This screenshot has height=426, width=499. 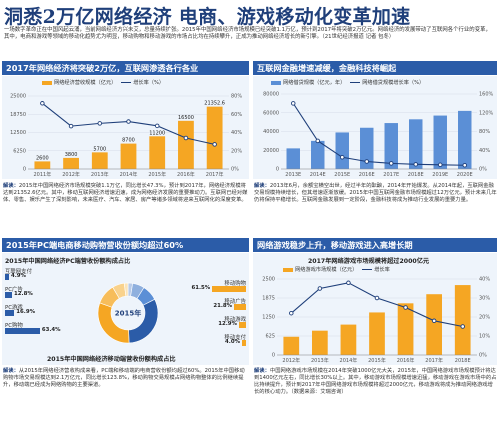 I want to click on x-tick-label: 2013E, so click(x=293, y=175).